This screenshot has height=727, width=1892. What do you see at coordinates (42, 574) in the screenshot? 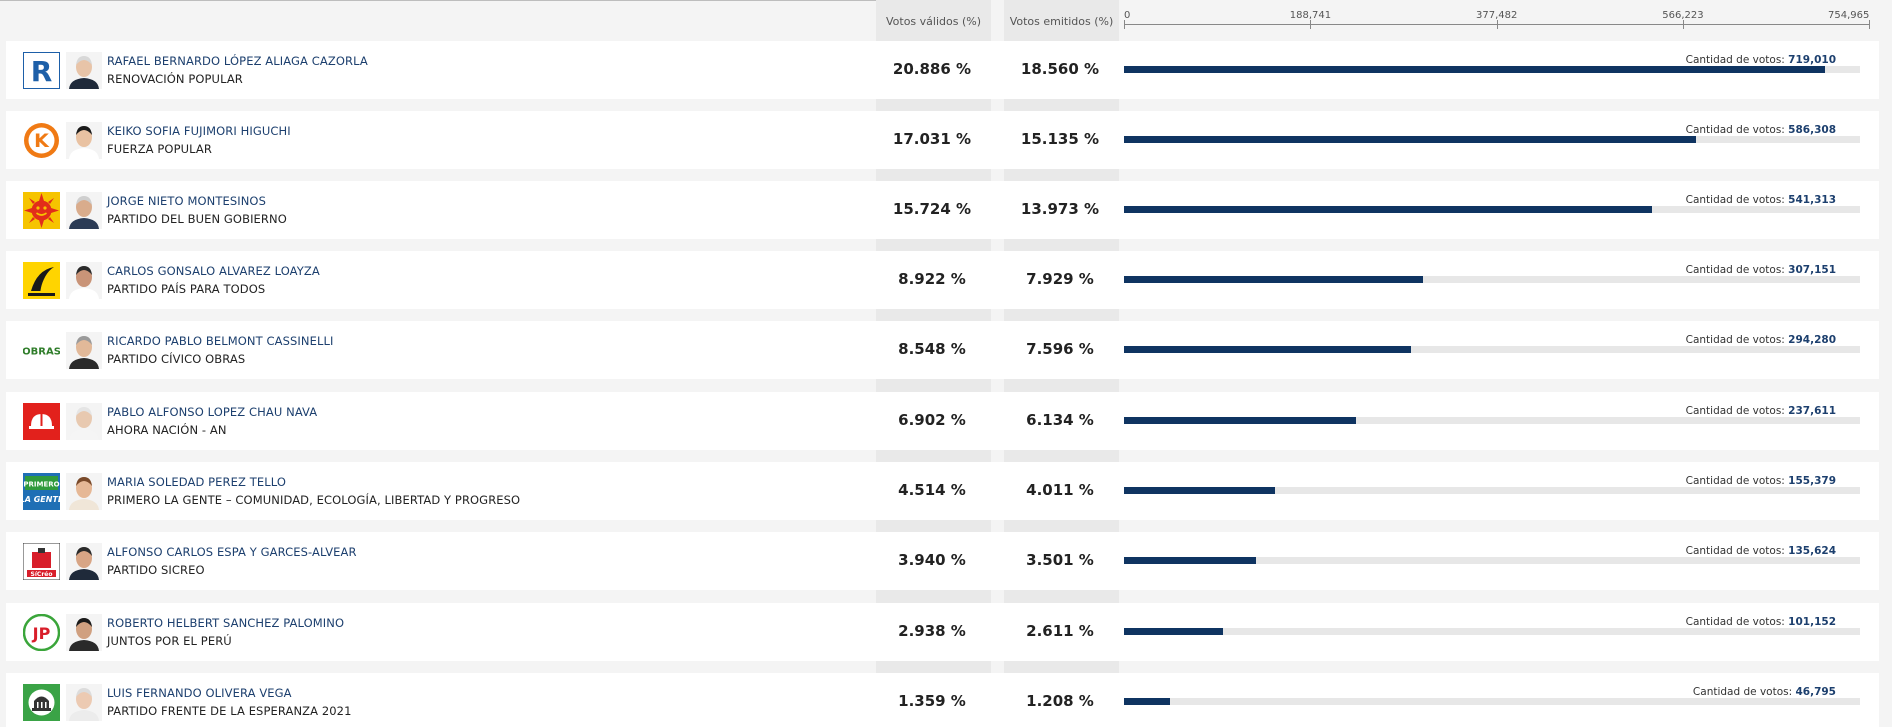
I see `svg-text: SíCréo` at bounding box center [42, 574].